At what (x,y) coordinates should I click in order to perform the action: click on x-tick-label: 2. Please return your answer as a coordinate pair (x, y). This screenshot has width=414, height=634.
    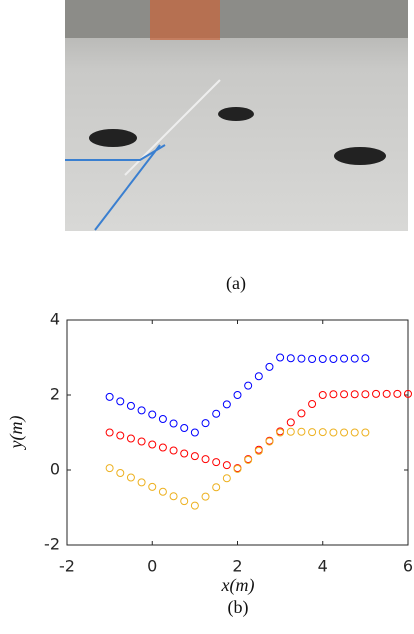
    Looking at the image, I should click on (237, 566).